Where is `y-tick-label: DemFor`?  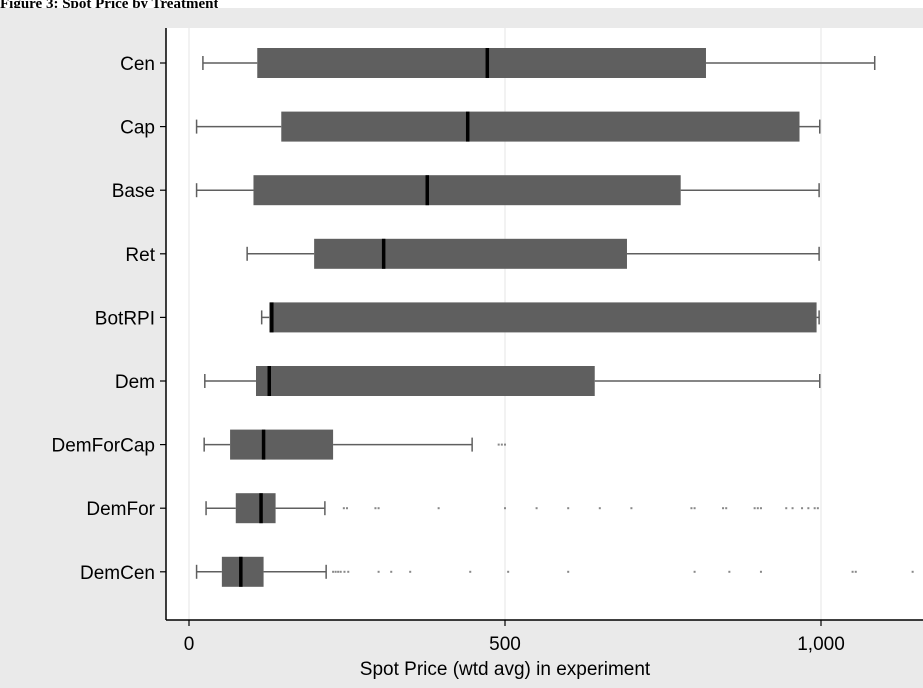
y-tick-label: DemFor is located at coordinates (120, 509).